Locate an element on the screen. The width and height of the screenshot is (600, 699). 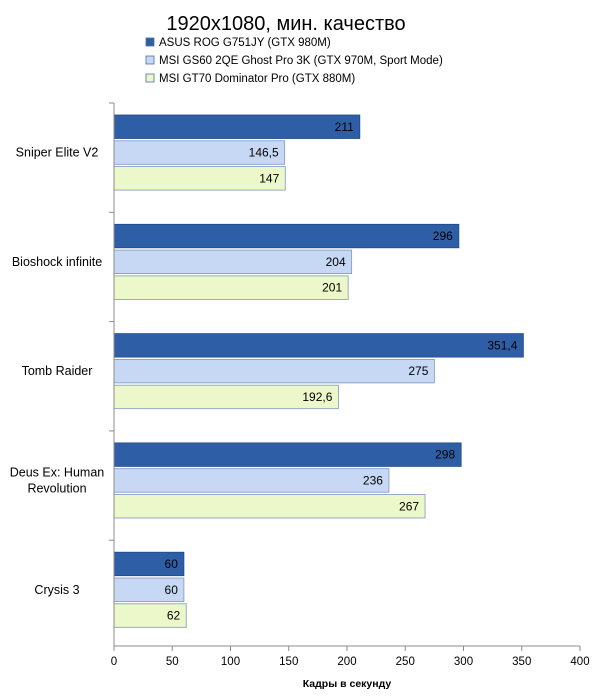
category-label-1: Sniper Elite V2 is located at coordinates (57, 153).